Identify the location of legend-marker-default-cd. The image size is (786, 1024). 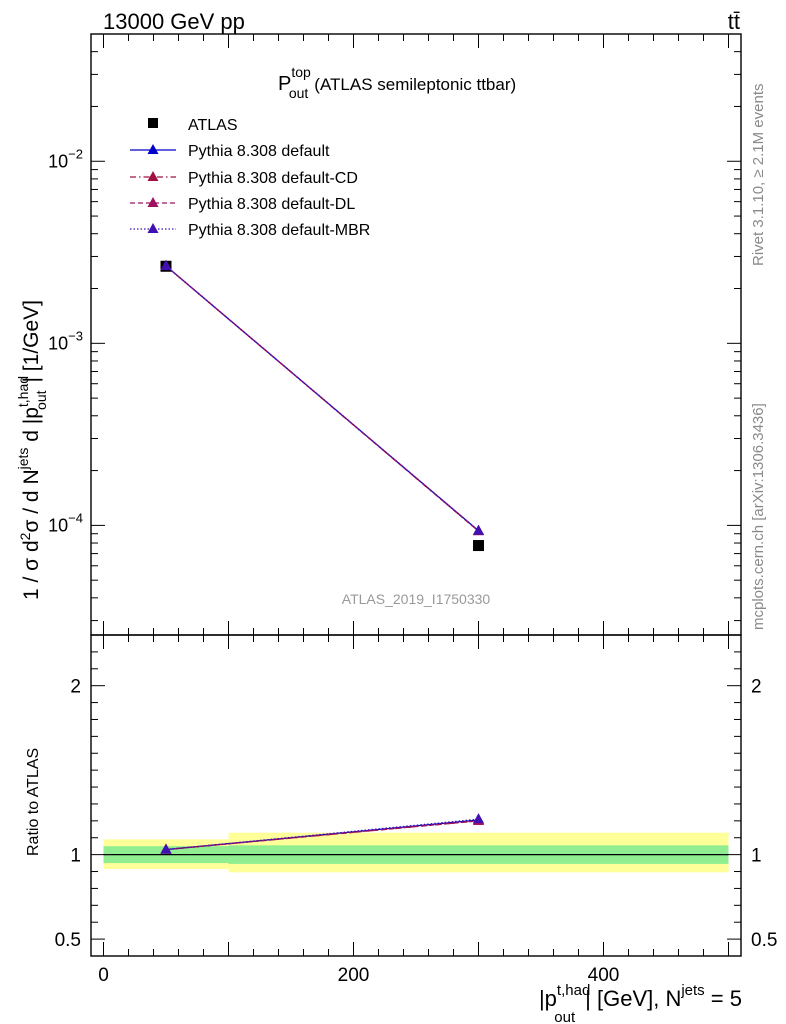
(153, 176).